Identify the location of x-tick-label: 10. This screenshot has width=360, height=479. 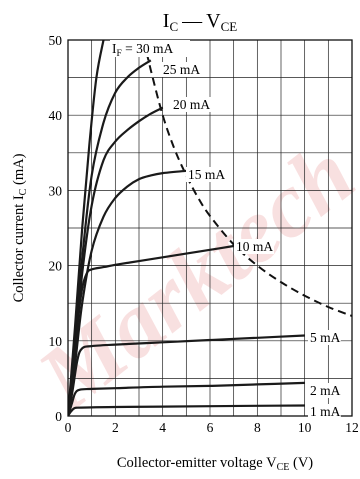
(305, 427).